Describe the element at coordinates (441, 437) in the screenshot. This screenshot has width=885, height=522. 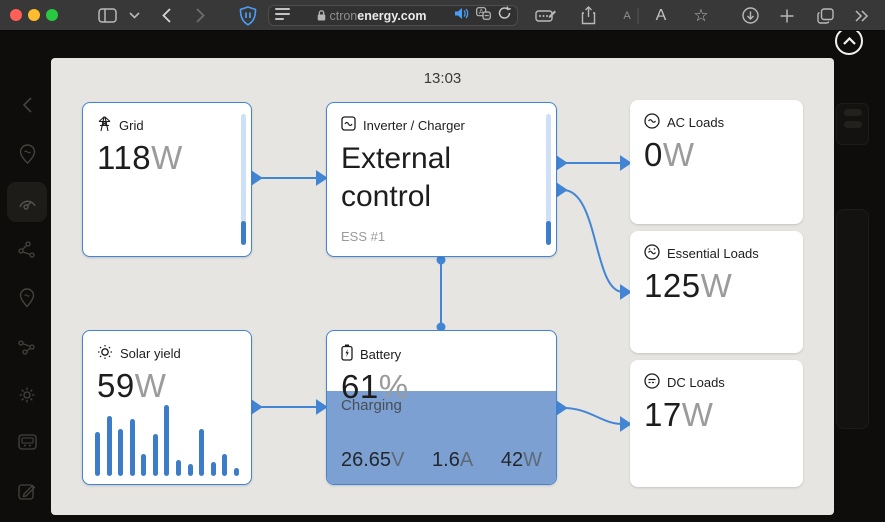
I see `battery-soc-fill` at that location.